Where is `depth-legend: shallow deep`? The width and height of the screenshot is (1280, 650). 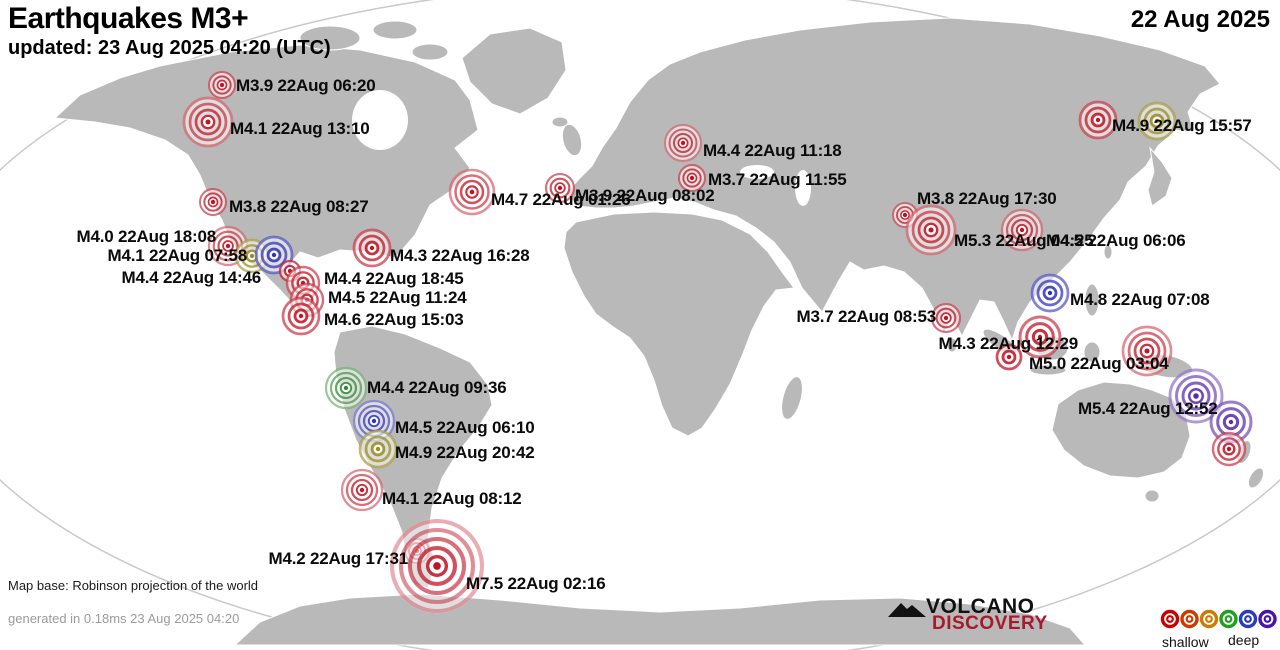
depth-legend: shallow deep is located at coordinates (1219, 627).